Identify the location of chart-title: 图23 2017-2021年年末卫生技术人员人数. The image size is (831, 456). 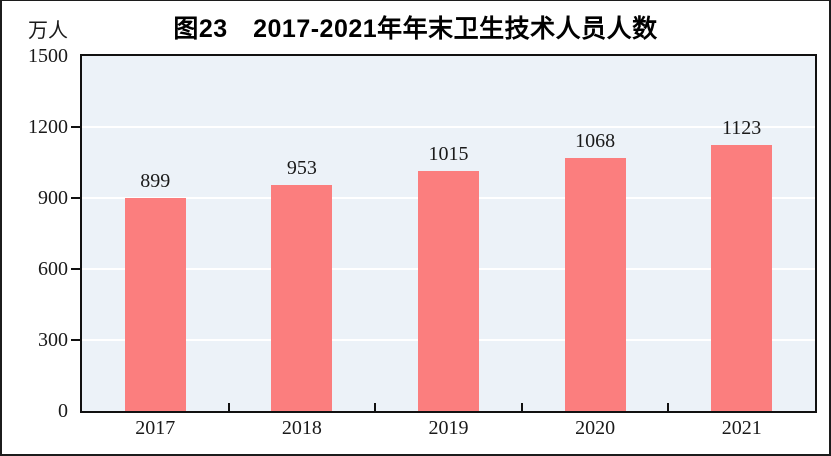
(415, 29).